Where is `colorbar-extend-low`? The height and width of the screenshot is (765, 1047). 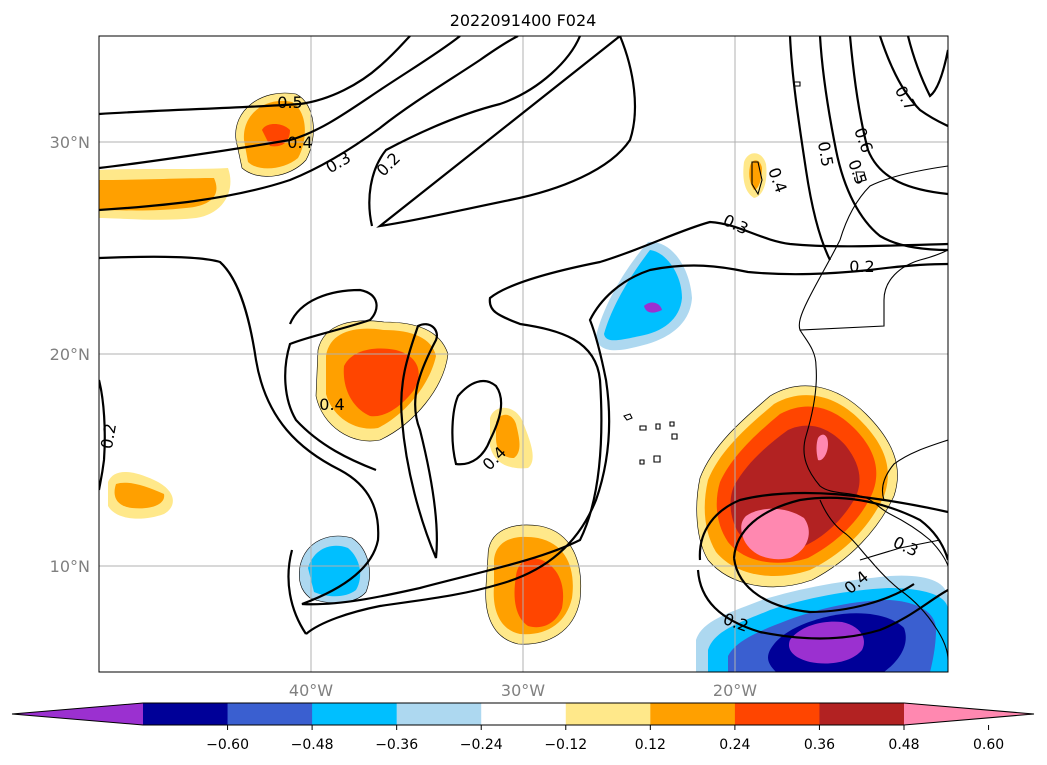
colorbar-extend-low is located at coordinates (77, 714).